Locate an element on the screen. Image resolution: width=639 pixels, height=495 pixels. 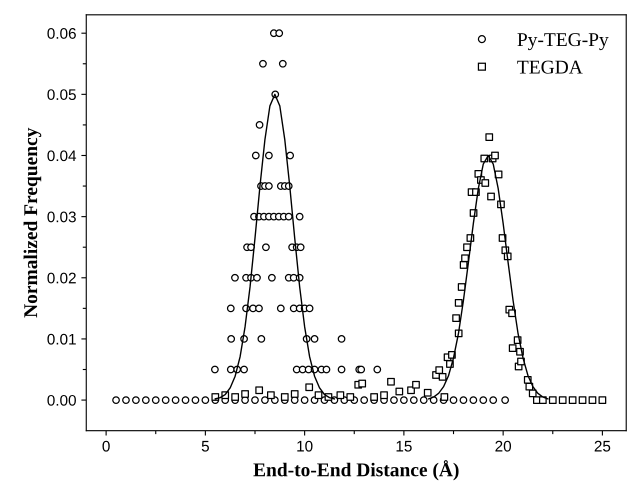
y-axis-title: Normalized Frequency is located at coordinates (33, 223).